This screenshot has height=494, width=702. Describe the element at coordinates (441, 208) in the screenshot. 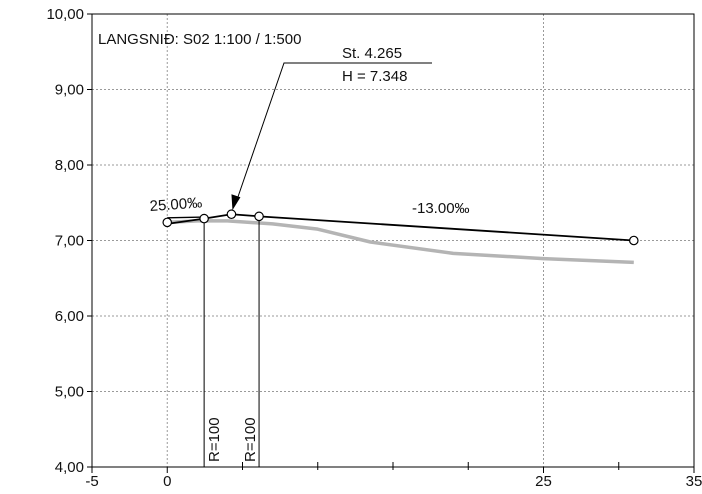

I see `right-slope-label: -13.00‰` at that location.